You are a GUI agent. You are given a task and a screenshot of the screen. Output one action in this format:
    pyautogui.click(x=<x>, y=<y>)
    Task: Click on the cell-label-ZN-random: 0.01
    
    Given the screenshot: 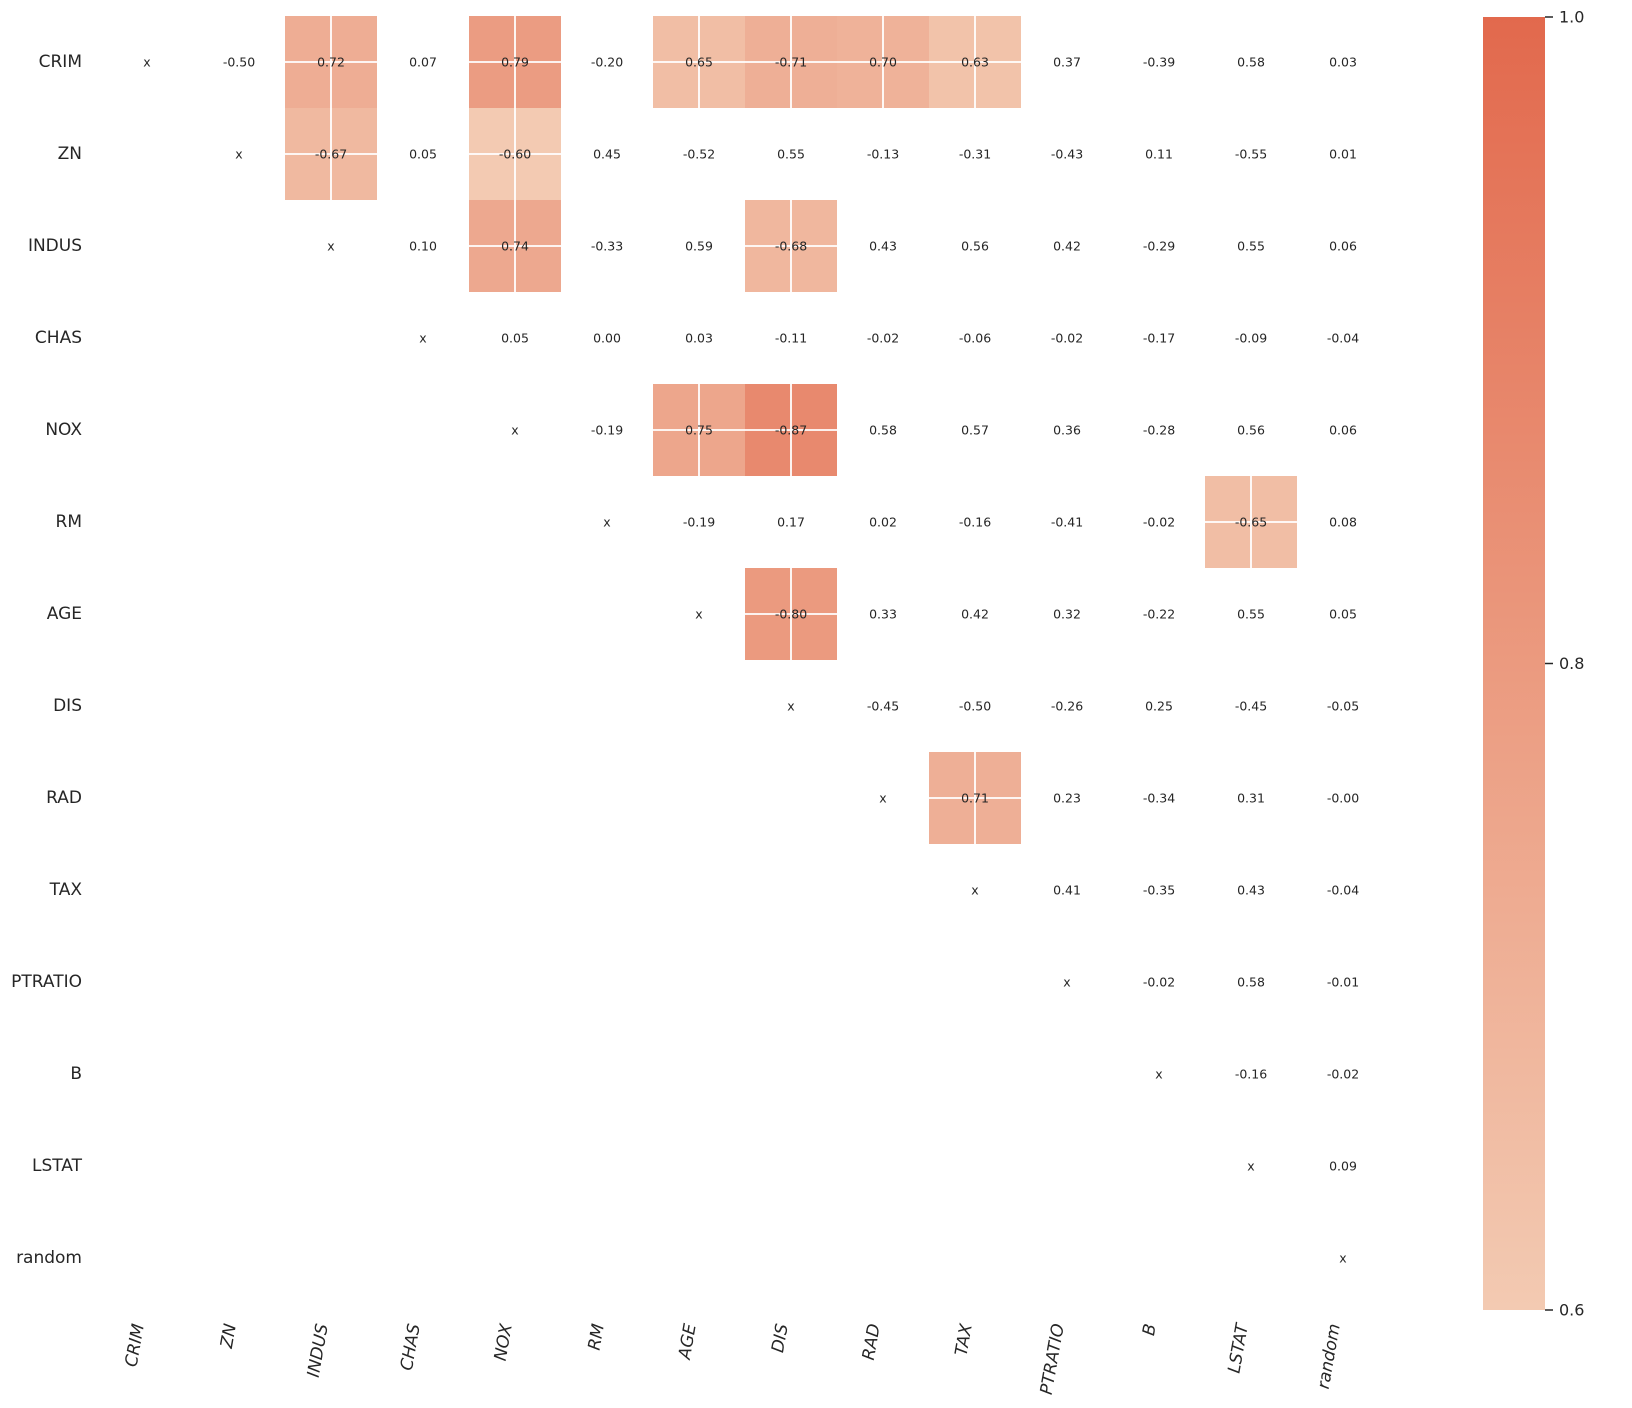 What is the action you would take?
    pyautogui.click(x=1343, y=154)
    